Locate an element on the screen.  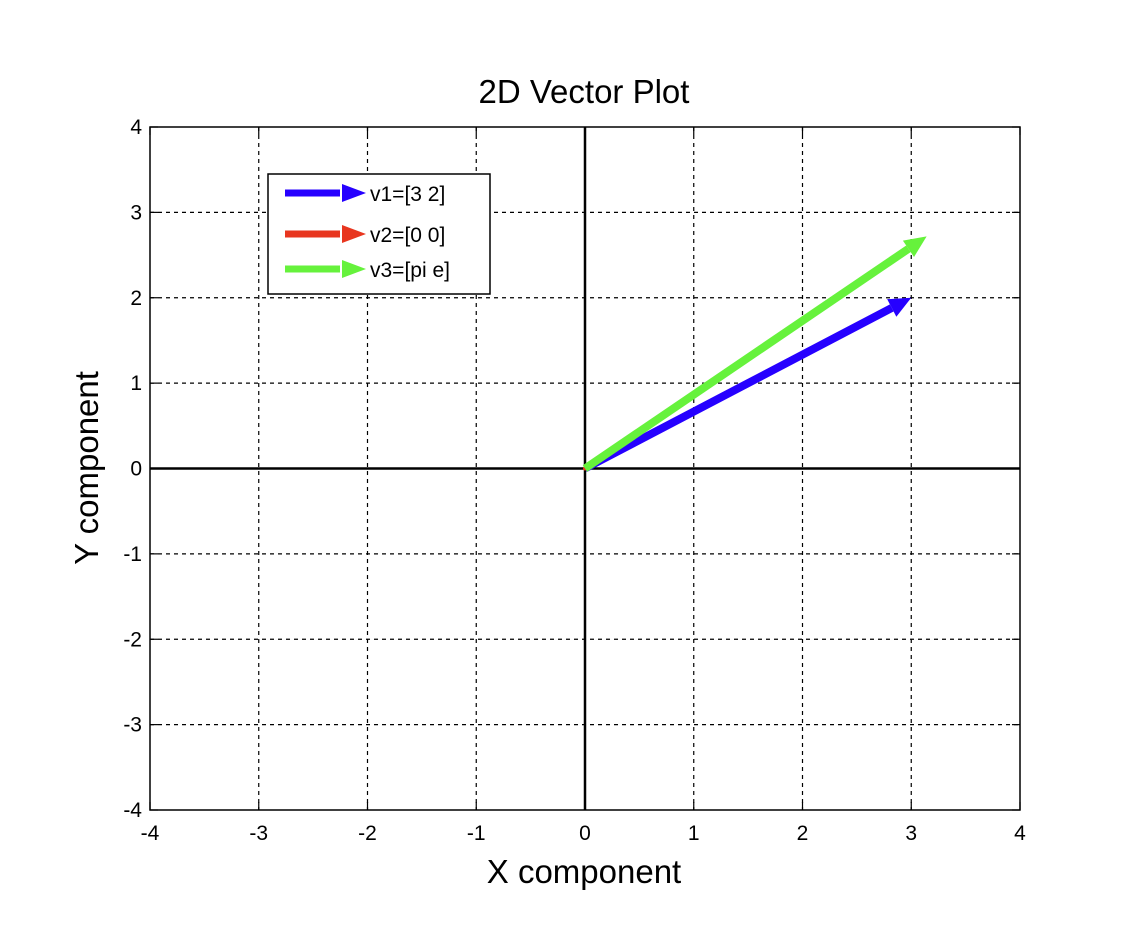
x-tick-label: -2 is located at coordinates (367, 833).